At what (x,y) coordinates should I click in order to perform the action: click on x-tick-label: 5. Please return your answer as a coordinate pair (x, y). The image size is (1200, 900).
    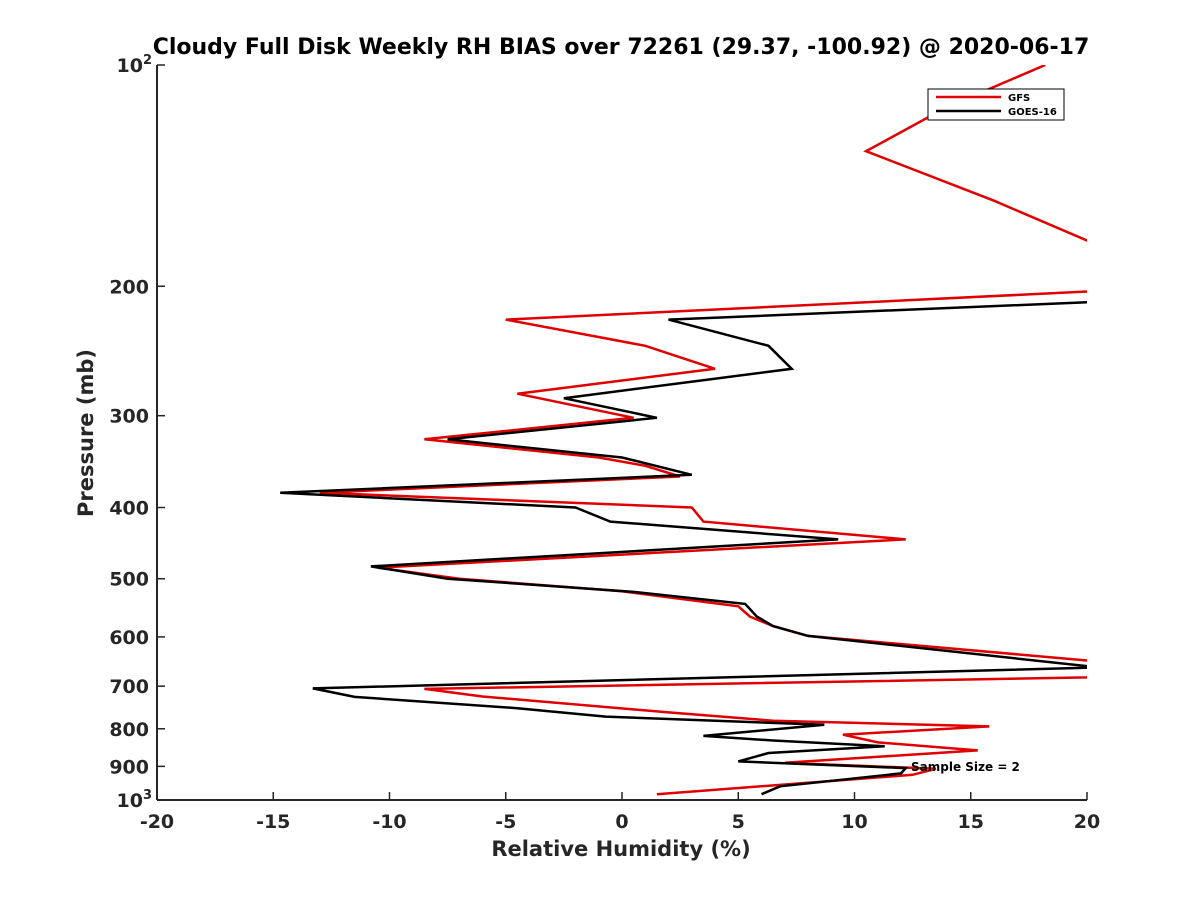
    Looking at the image, I should click on (738, 822).